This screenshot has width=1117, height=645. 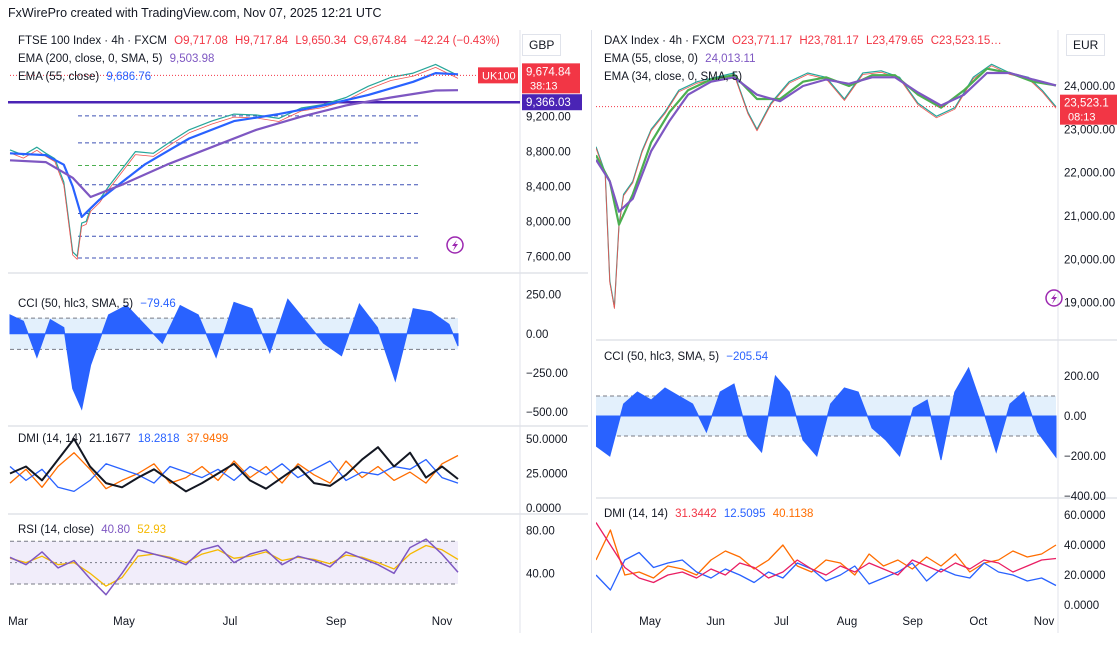 I want to click on ftse-rsi-value: 40.80, so click(x=116, y=530).